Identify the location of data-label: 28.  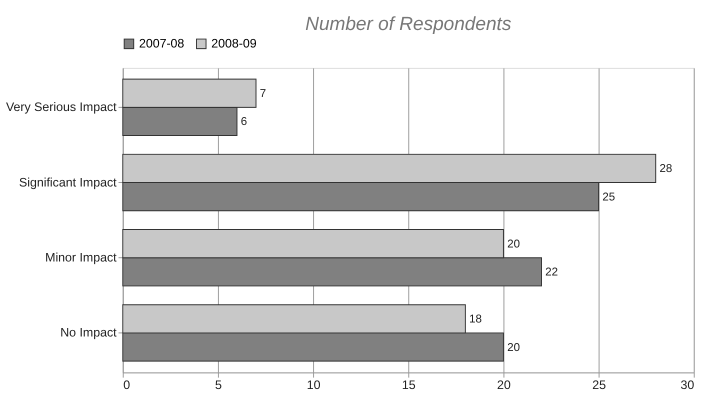
(666, 169).